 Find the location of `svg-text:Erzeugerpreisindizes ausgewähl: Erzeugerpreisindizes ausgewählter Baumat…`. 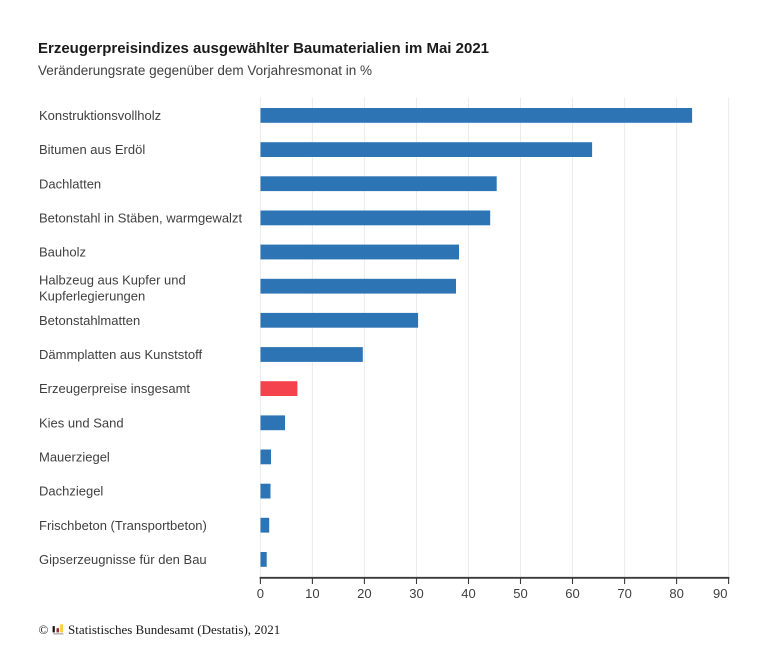

svg-text:Erzeugerpreisindizes ausgewähl: Erzeugerpreisindizes ausgewählter Baumat… is located at coordinates (263, 48).